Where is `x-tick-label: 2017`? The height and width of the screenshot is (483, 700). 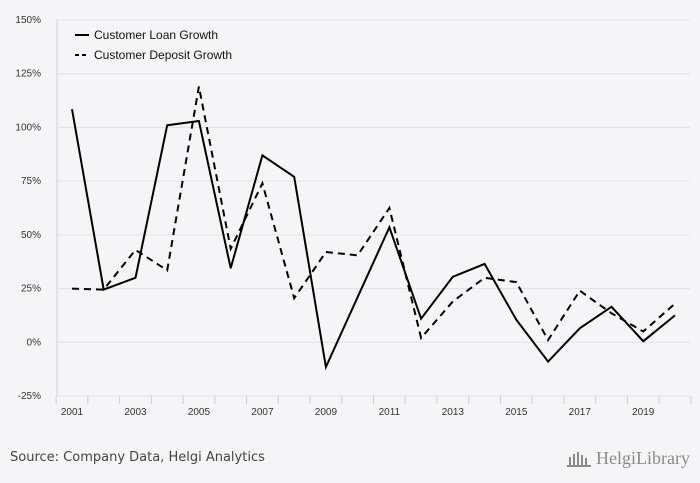 x-tick-label: 2017 is located at coordinates (580, 412).